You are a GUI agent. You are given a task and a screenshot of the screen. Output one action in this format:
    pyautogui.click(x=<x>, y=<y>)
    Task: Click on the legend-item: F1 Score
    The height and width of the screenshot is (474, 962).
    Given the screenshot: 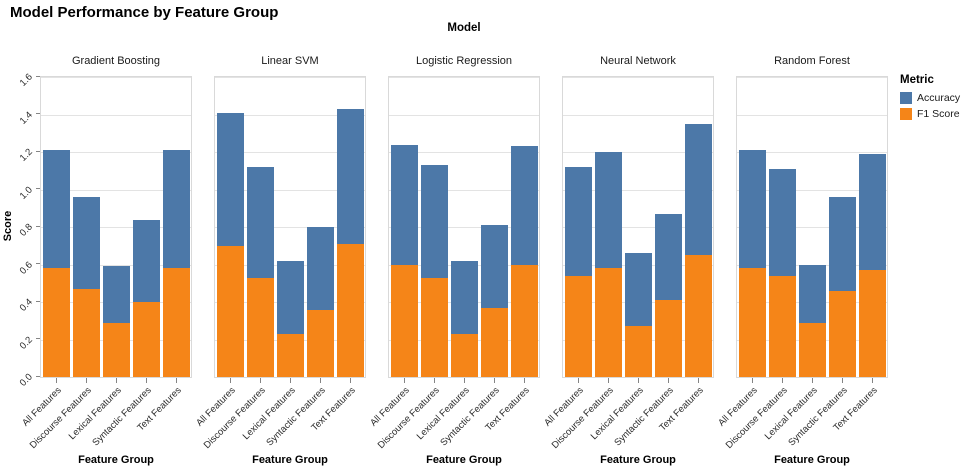 What is the action you would take?
    pyautogui.click(x=930, y=114)
    